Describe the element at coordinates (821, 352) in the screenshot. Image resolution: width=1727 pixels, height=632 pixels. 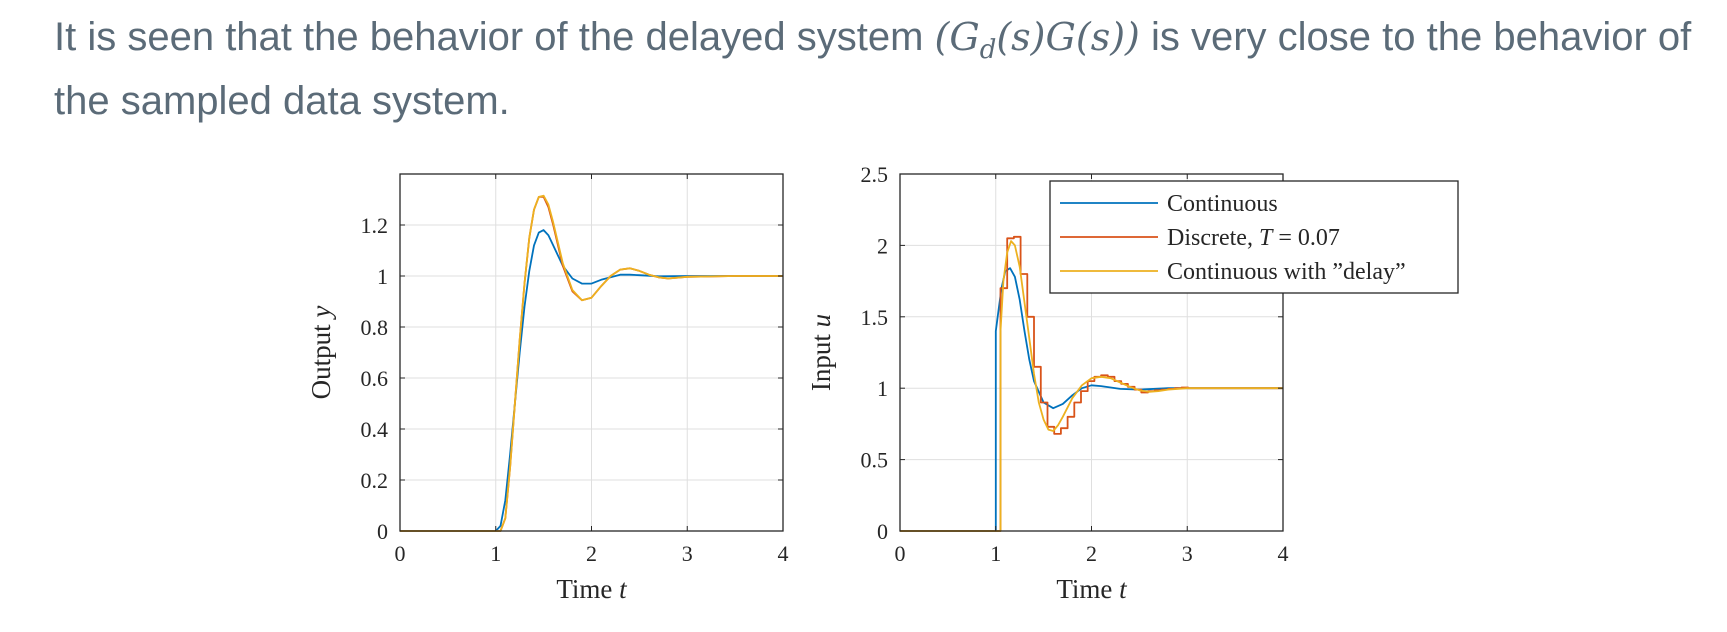
I see `y-axis-label: Input u` at that location.